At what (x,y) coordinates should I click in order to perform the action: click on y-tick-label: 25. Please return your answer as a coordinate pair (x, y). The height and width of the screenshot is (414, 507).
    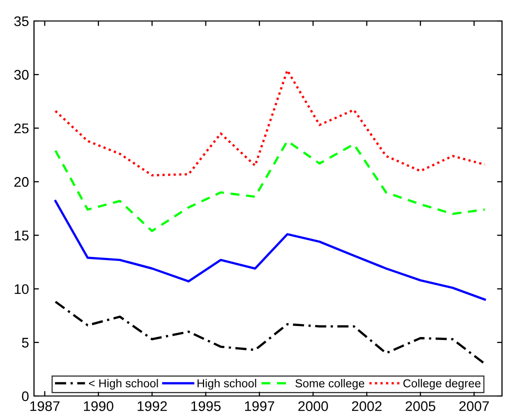
    Looking at the image, I should click on (21, 128).